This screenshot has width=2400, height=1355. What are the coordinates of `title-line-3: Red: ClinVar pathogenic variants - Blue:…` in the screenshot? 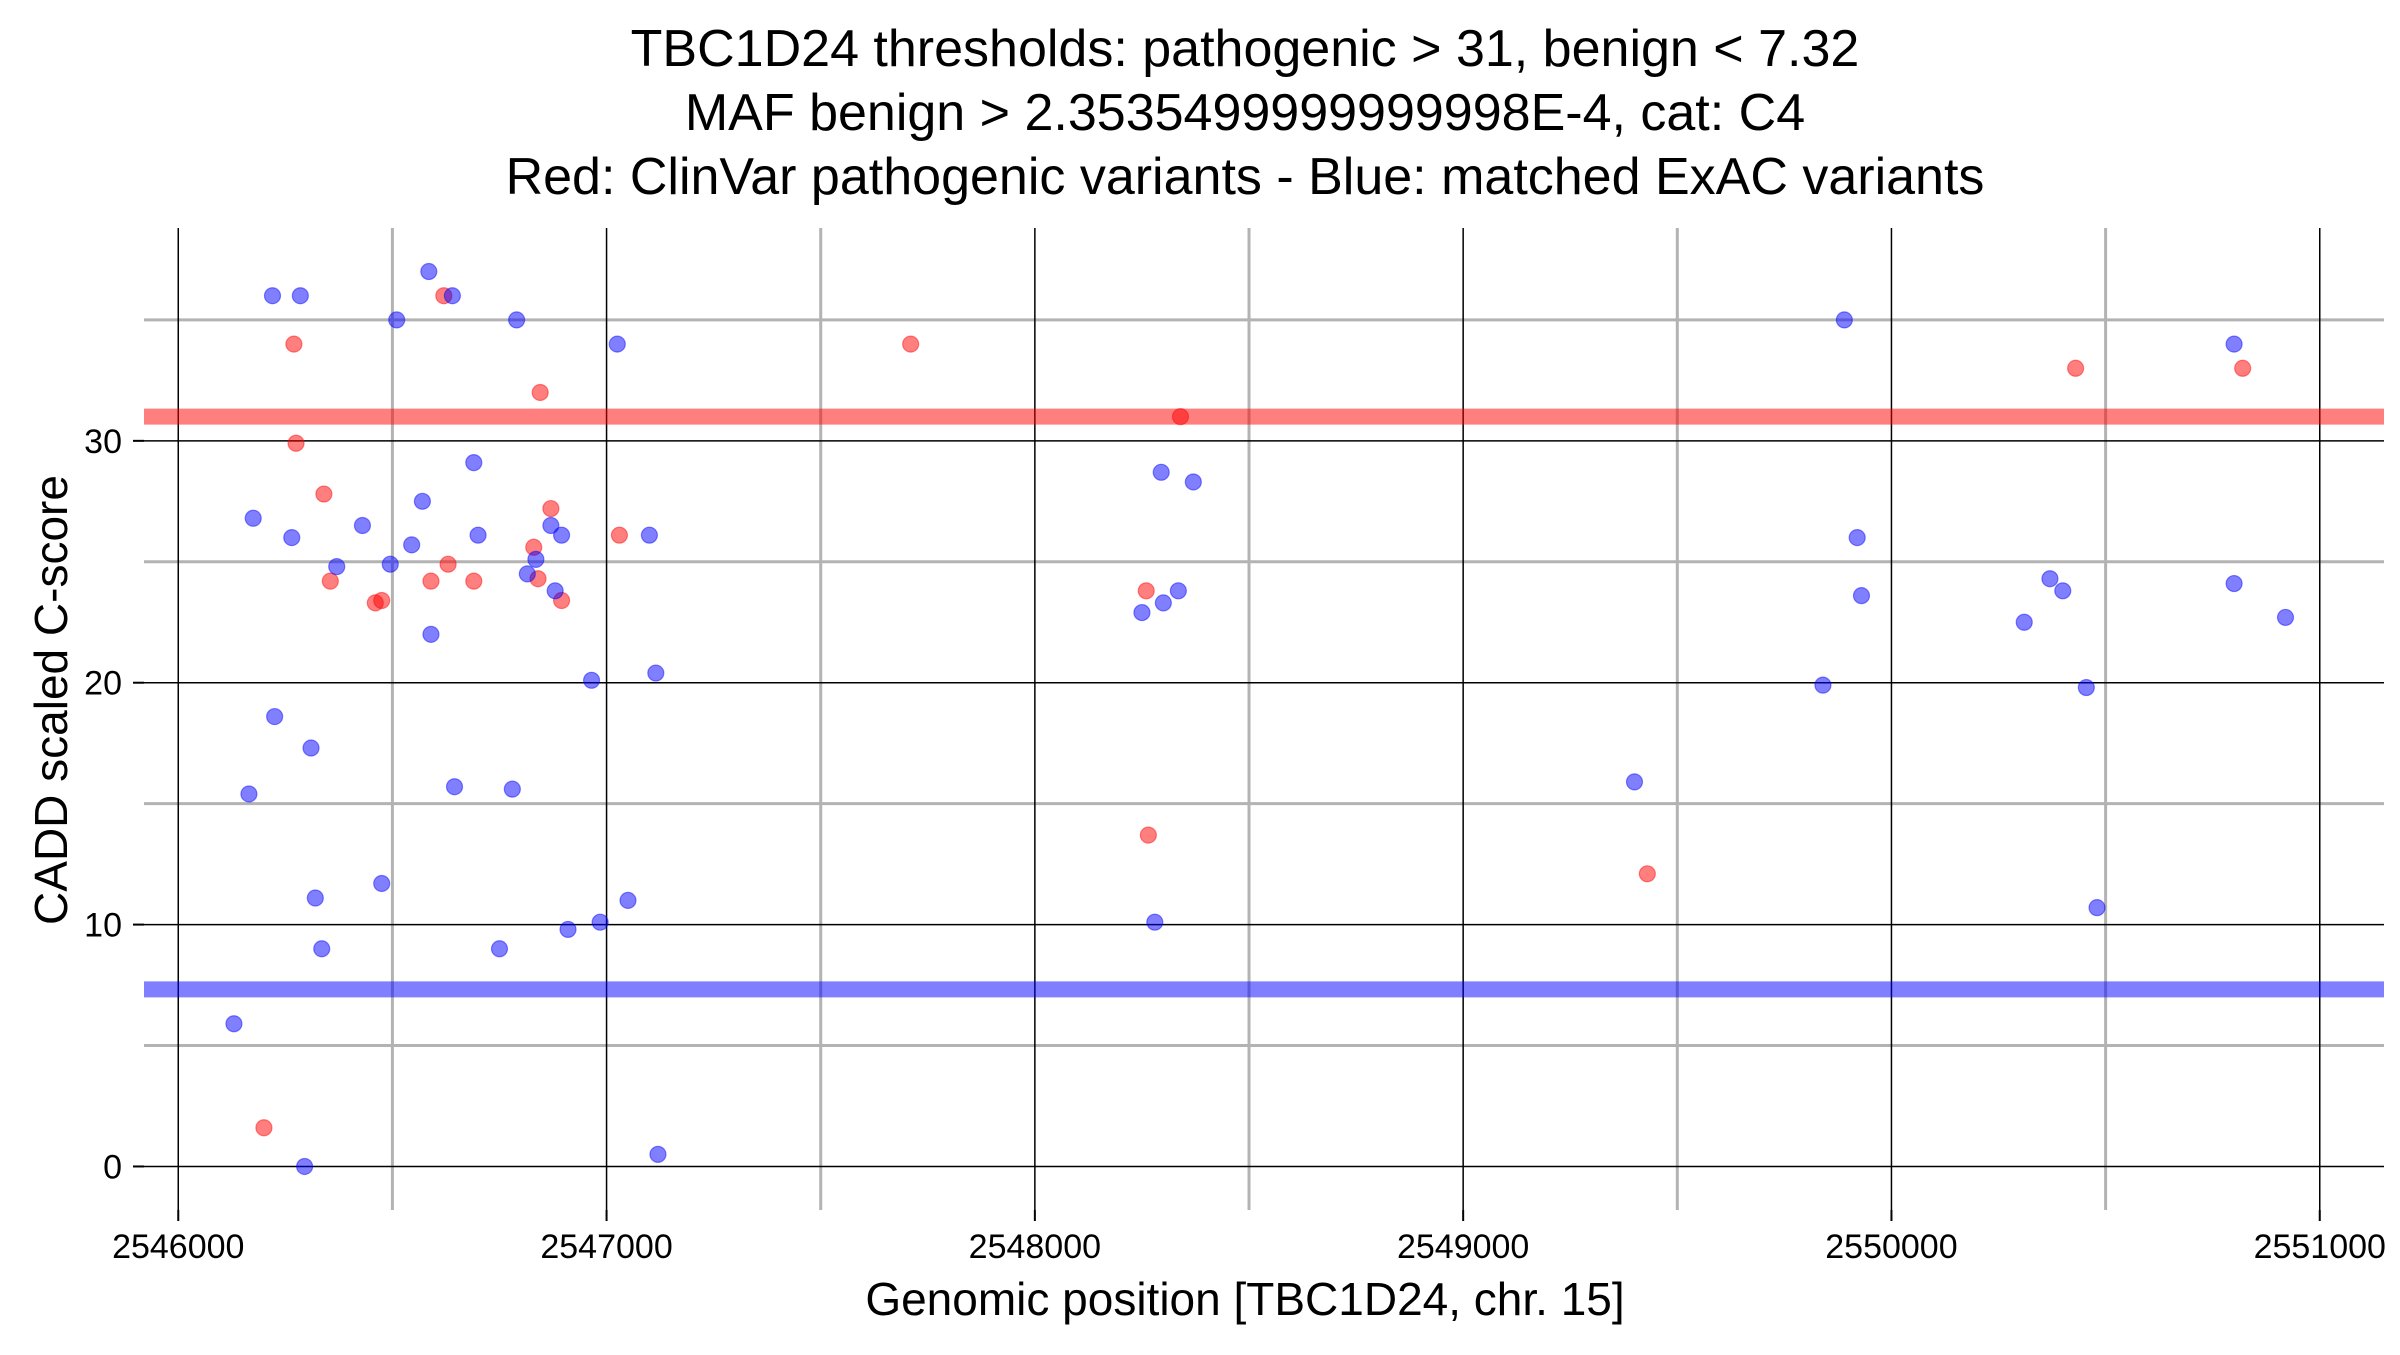 It's located at (1245, 177).